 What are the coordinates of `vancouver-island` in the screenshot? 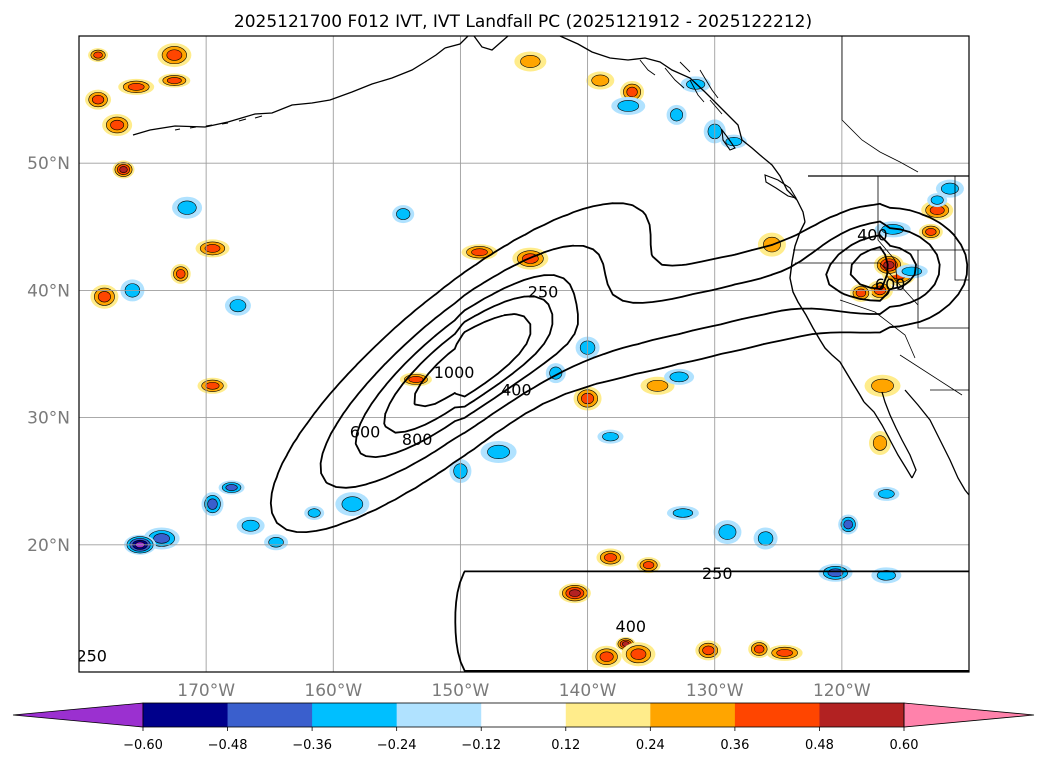 It's located at (781, 186).